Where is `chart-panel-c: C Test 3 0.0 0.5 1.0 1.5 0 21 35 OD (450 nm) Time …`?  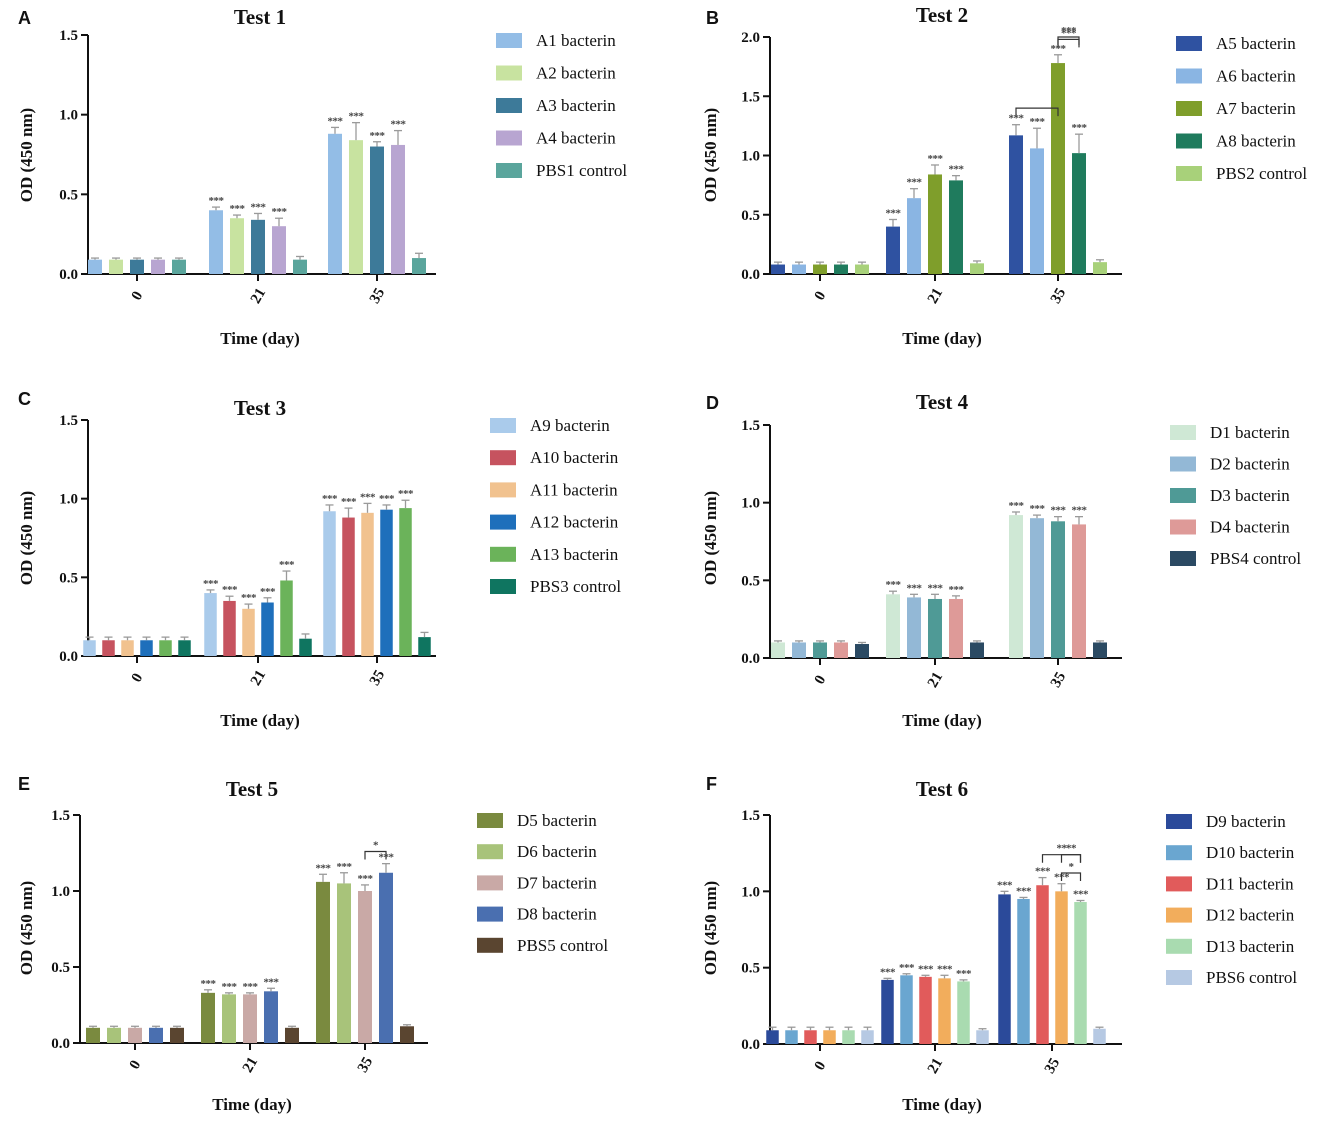
chart-panel-c: C Test 3 0.0 0.5 1.0 1.5 0 21 35 OD (450 nm) Time … is located at coordinates (319, 559).